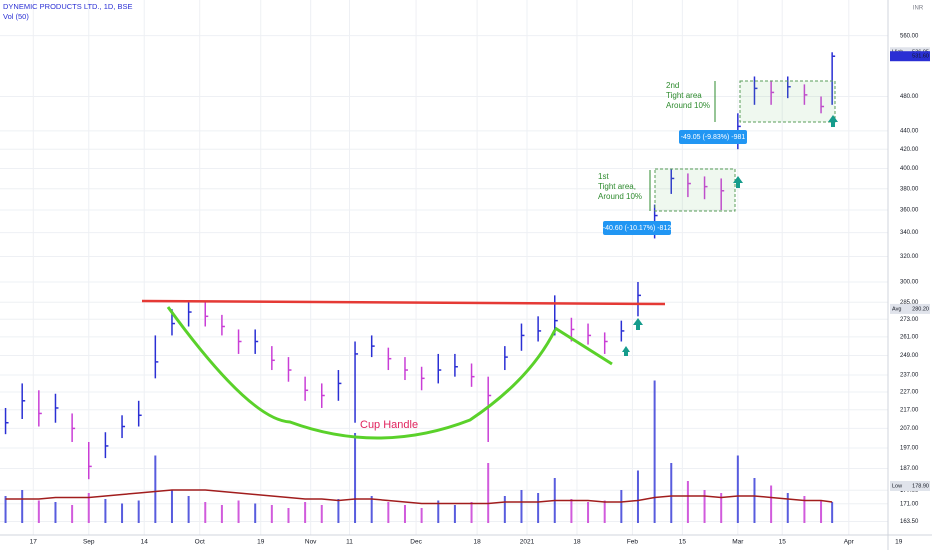 The width and height of the screenshot is (932, 550). I want to click on y-tick-label: 300.00, so click(909, 283).